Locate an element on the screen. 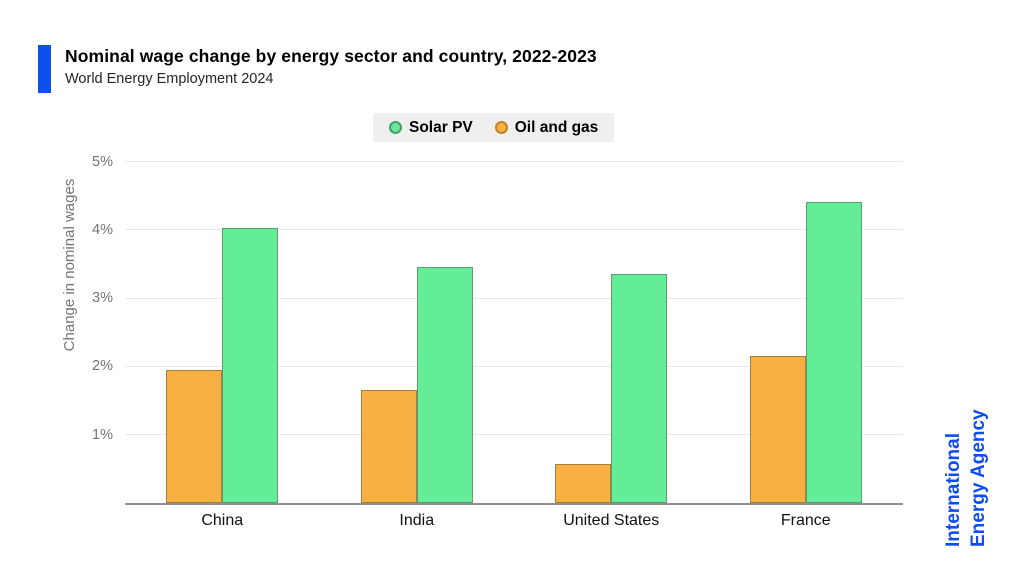 The height and width of the screenshot is (576, 1024). bar-solar-pv-united-states is located at coordinates (639, 388).